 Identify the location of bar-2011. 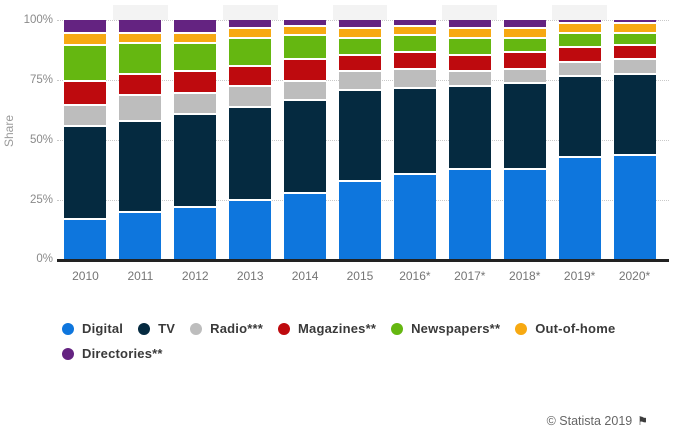
(140, 139).